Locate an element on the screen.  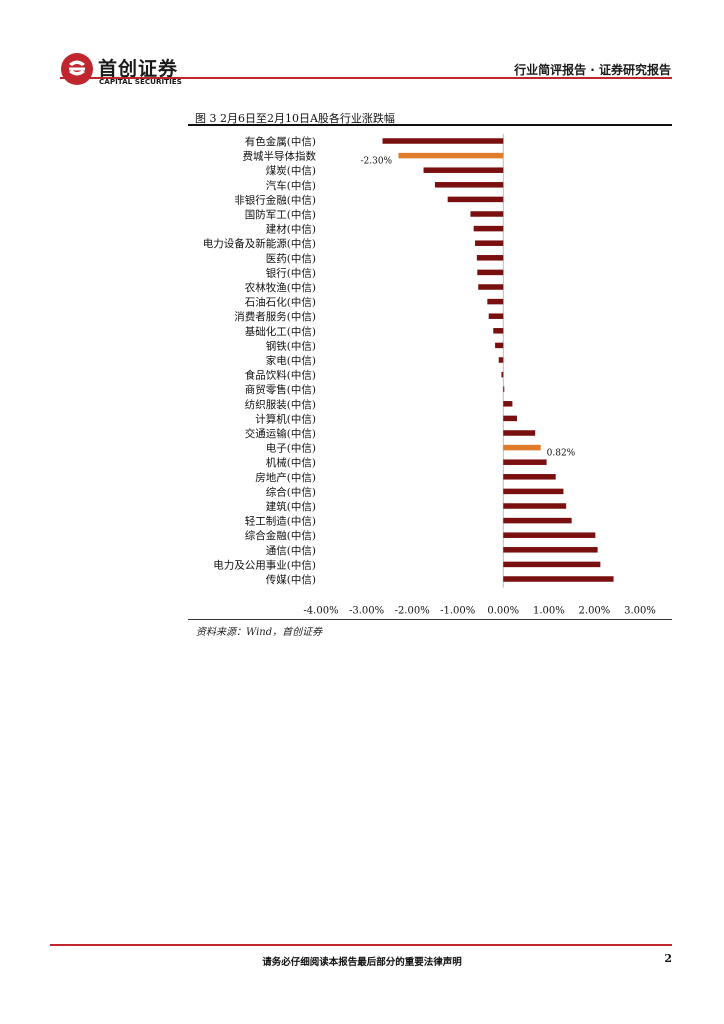
category-label: 煤炭(中信) is located at coordinates (291, 170).